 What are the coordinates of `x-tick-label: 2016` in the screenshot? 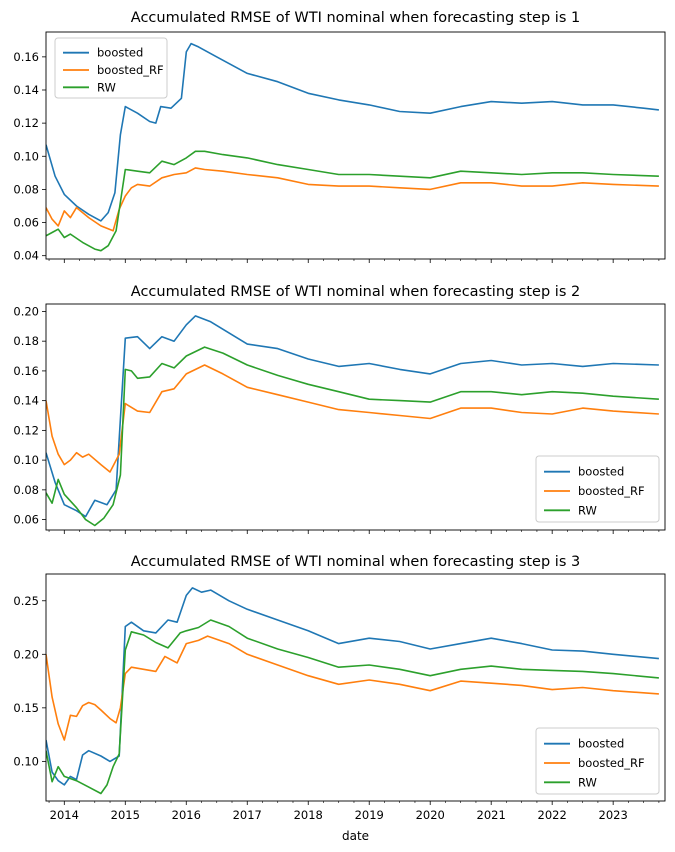 It's located at (186, 815).